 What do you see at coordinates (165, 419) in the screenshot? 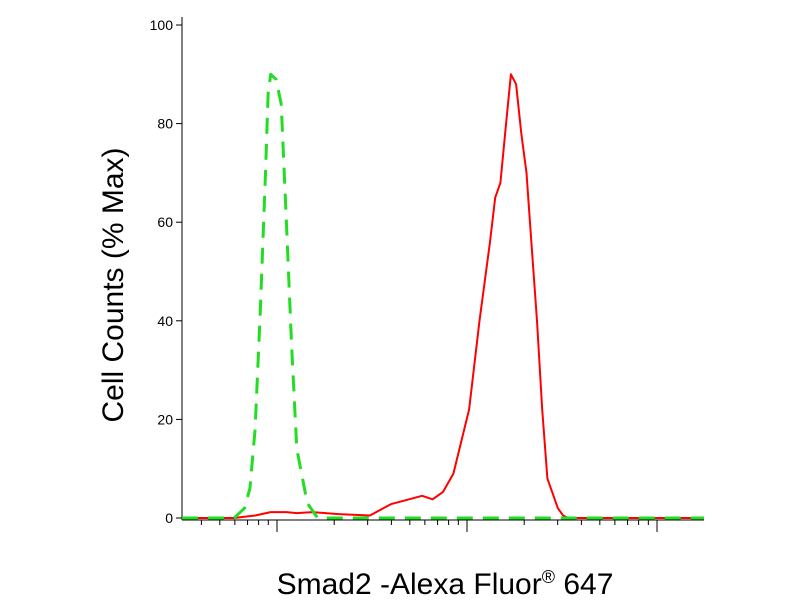
I see `y-tick-label-20: 20` at bounding box center [165, 419].